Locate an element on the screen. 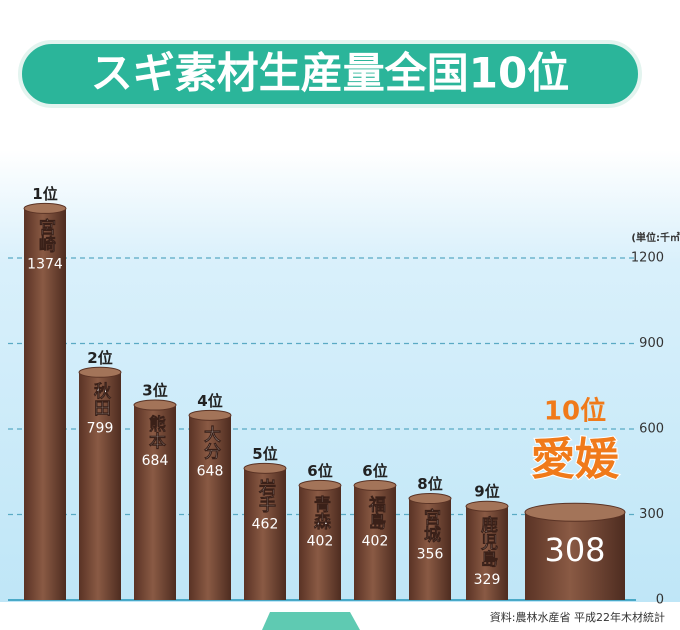 The image size is (680, 630). source-note: 資料:農林水産省 平成22年木材統計 is located at coordinates (577, 617).